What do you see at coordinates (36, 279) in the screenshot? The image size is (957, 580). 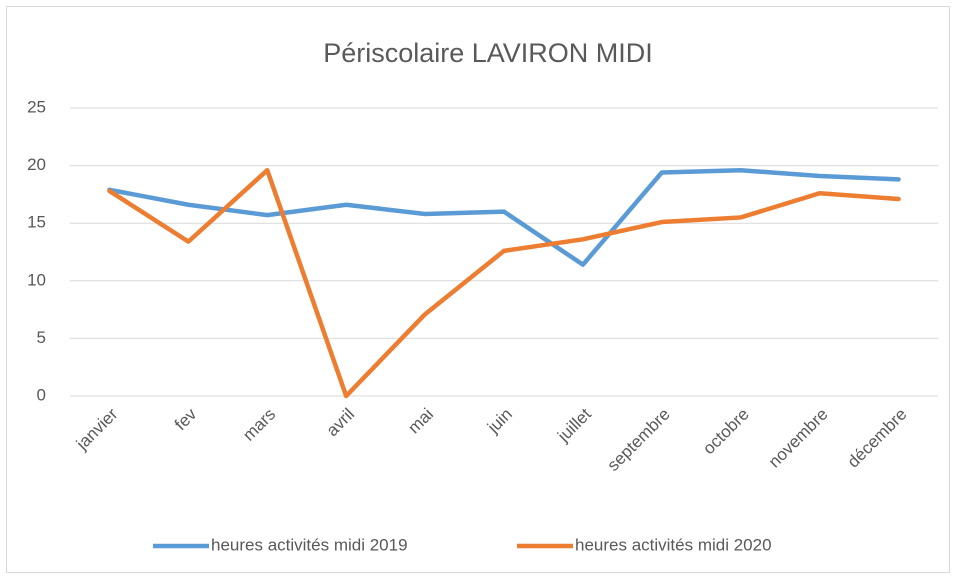 I see `y-tick-label: 10` at bounding box center [36, 279].